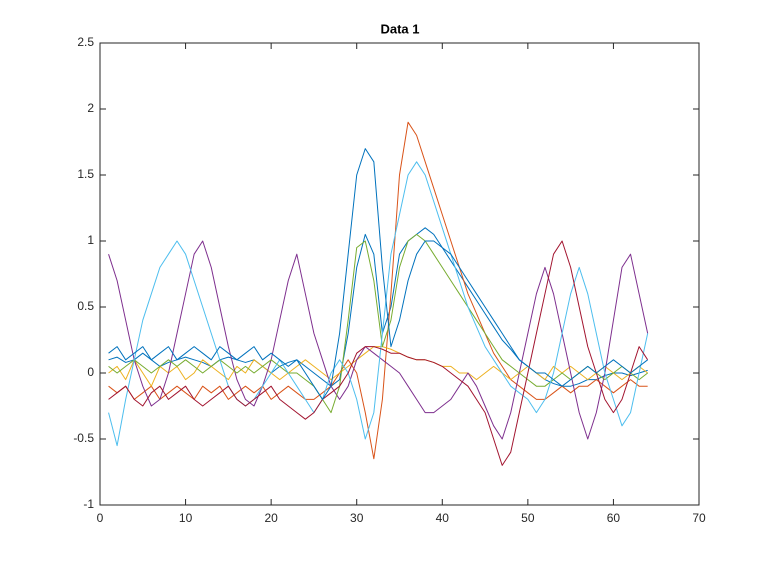  I want to click on y-tick-label: 1, so click(90, 240).